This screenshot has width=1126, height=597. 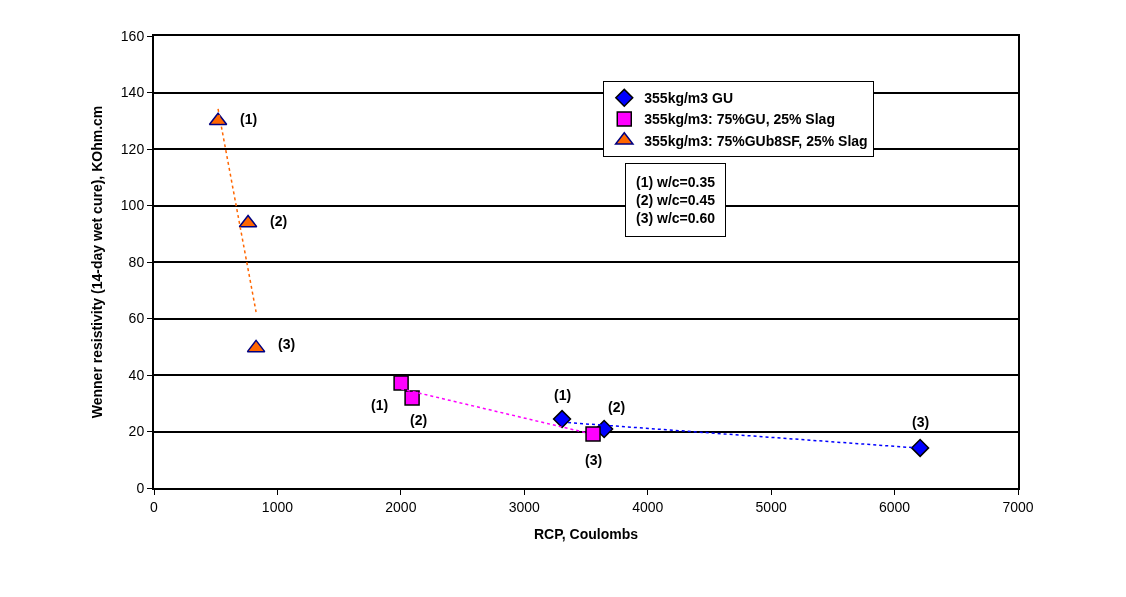 I want to click on x-axis-title: RCP, Coulombs, so click(x=586, y=533).